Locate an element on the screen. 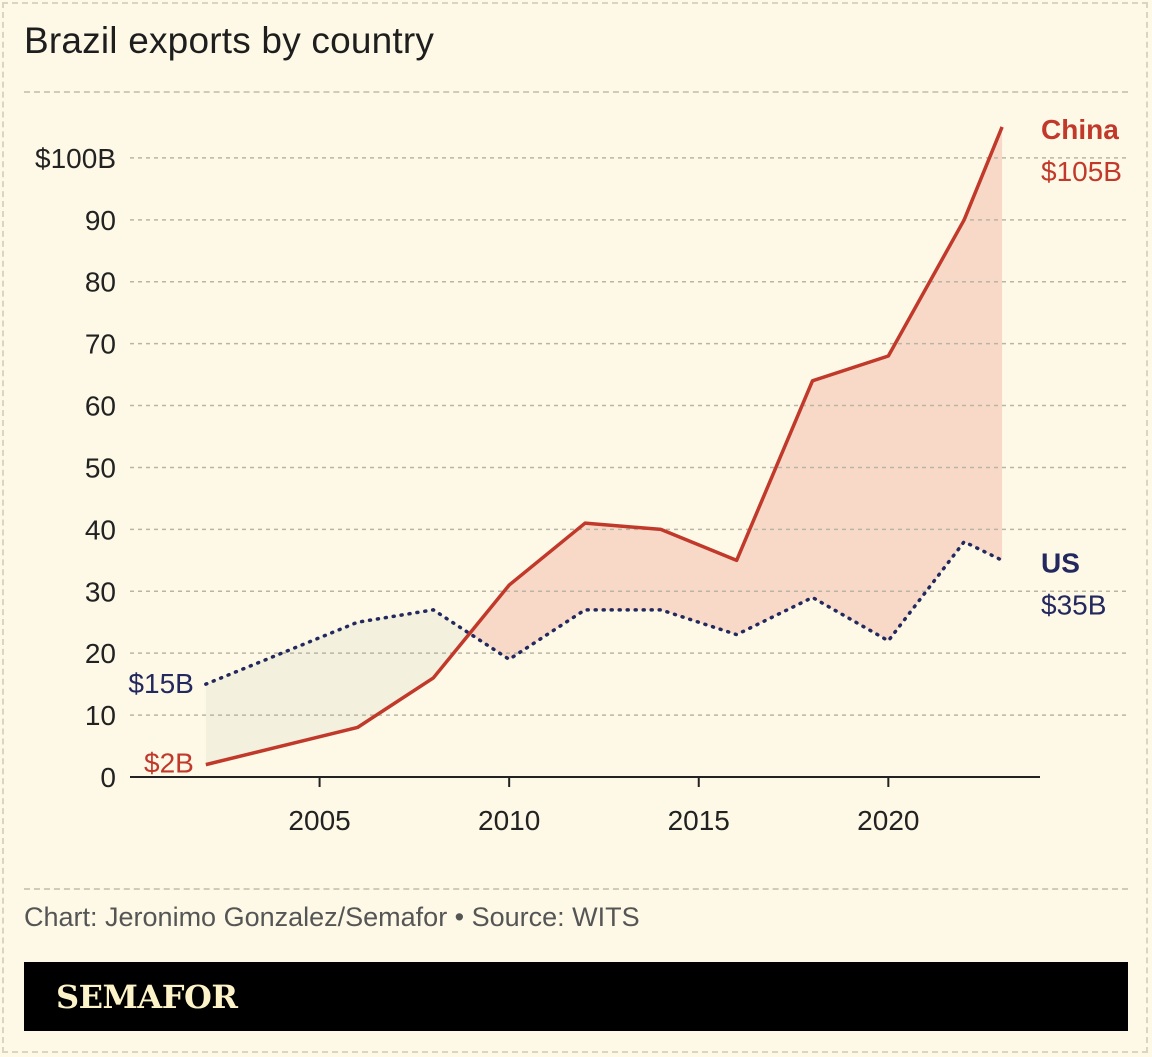  y-tick-label: 60 is located at coordinates (100, 406).